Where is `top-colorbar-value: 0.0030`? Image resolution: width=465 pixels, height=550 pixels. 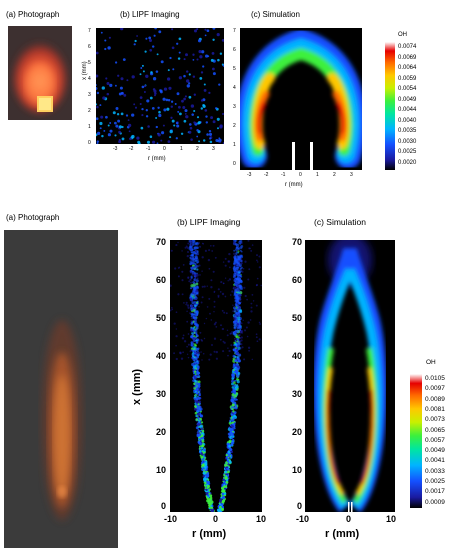
top-colorbar-value: 0.0030 is located at coordinates (407, 141).